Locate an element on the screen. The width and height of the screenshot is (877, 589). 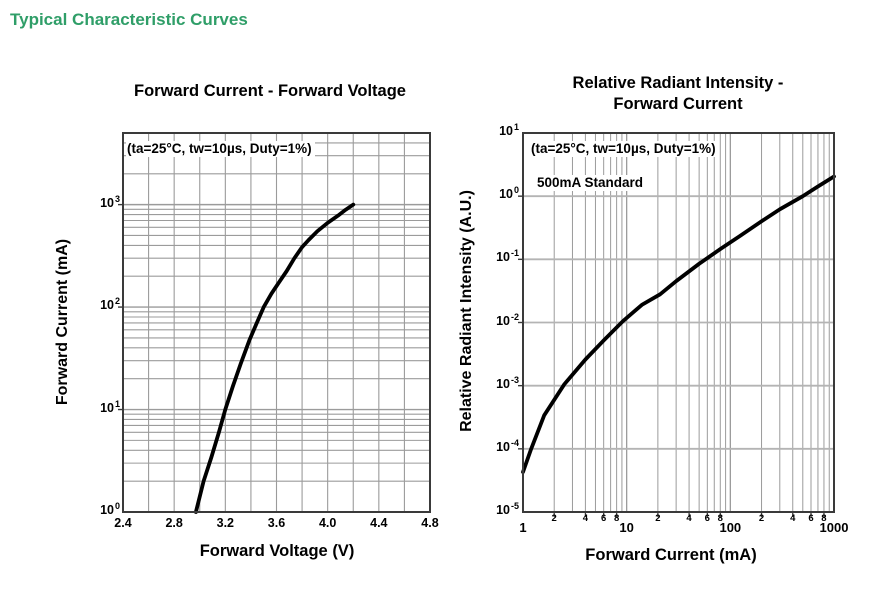
y-tick-label: 10³ is located at coordinates (110, 201).